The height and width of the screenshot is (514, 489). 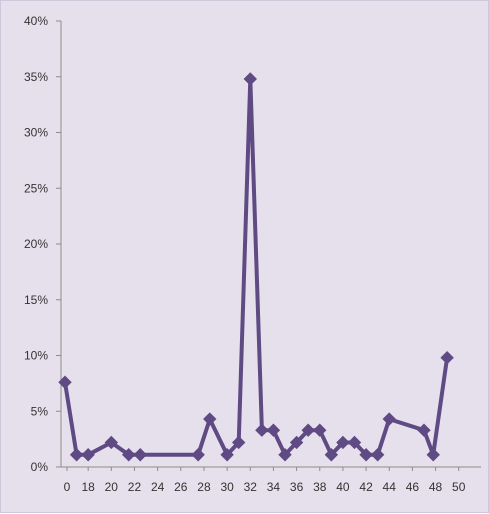 What do you see at coordinates (227, 487) in the screenshot?
I see `x-tick-label: 30` at bounding box center [227, 487].